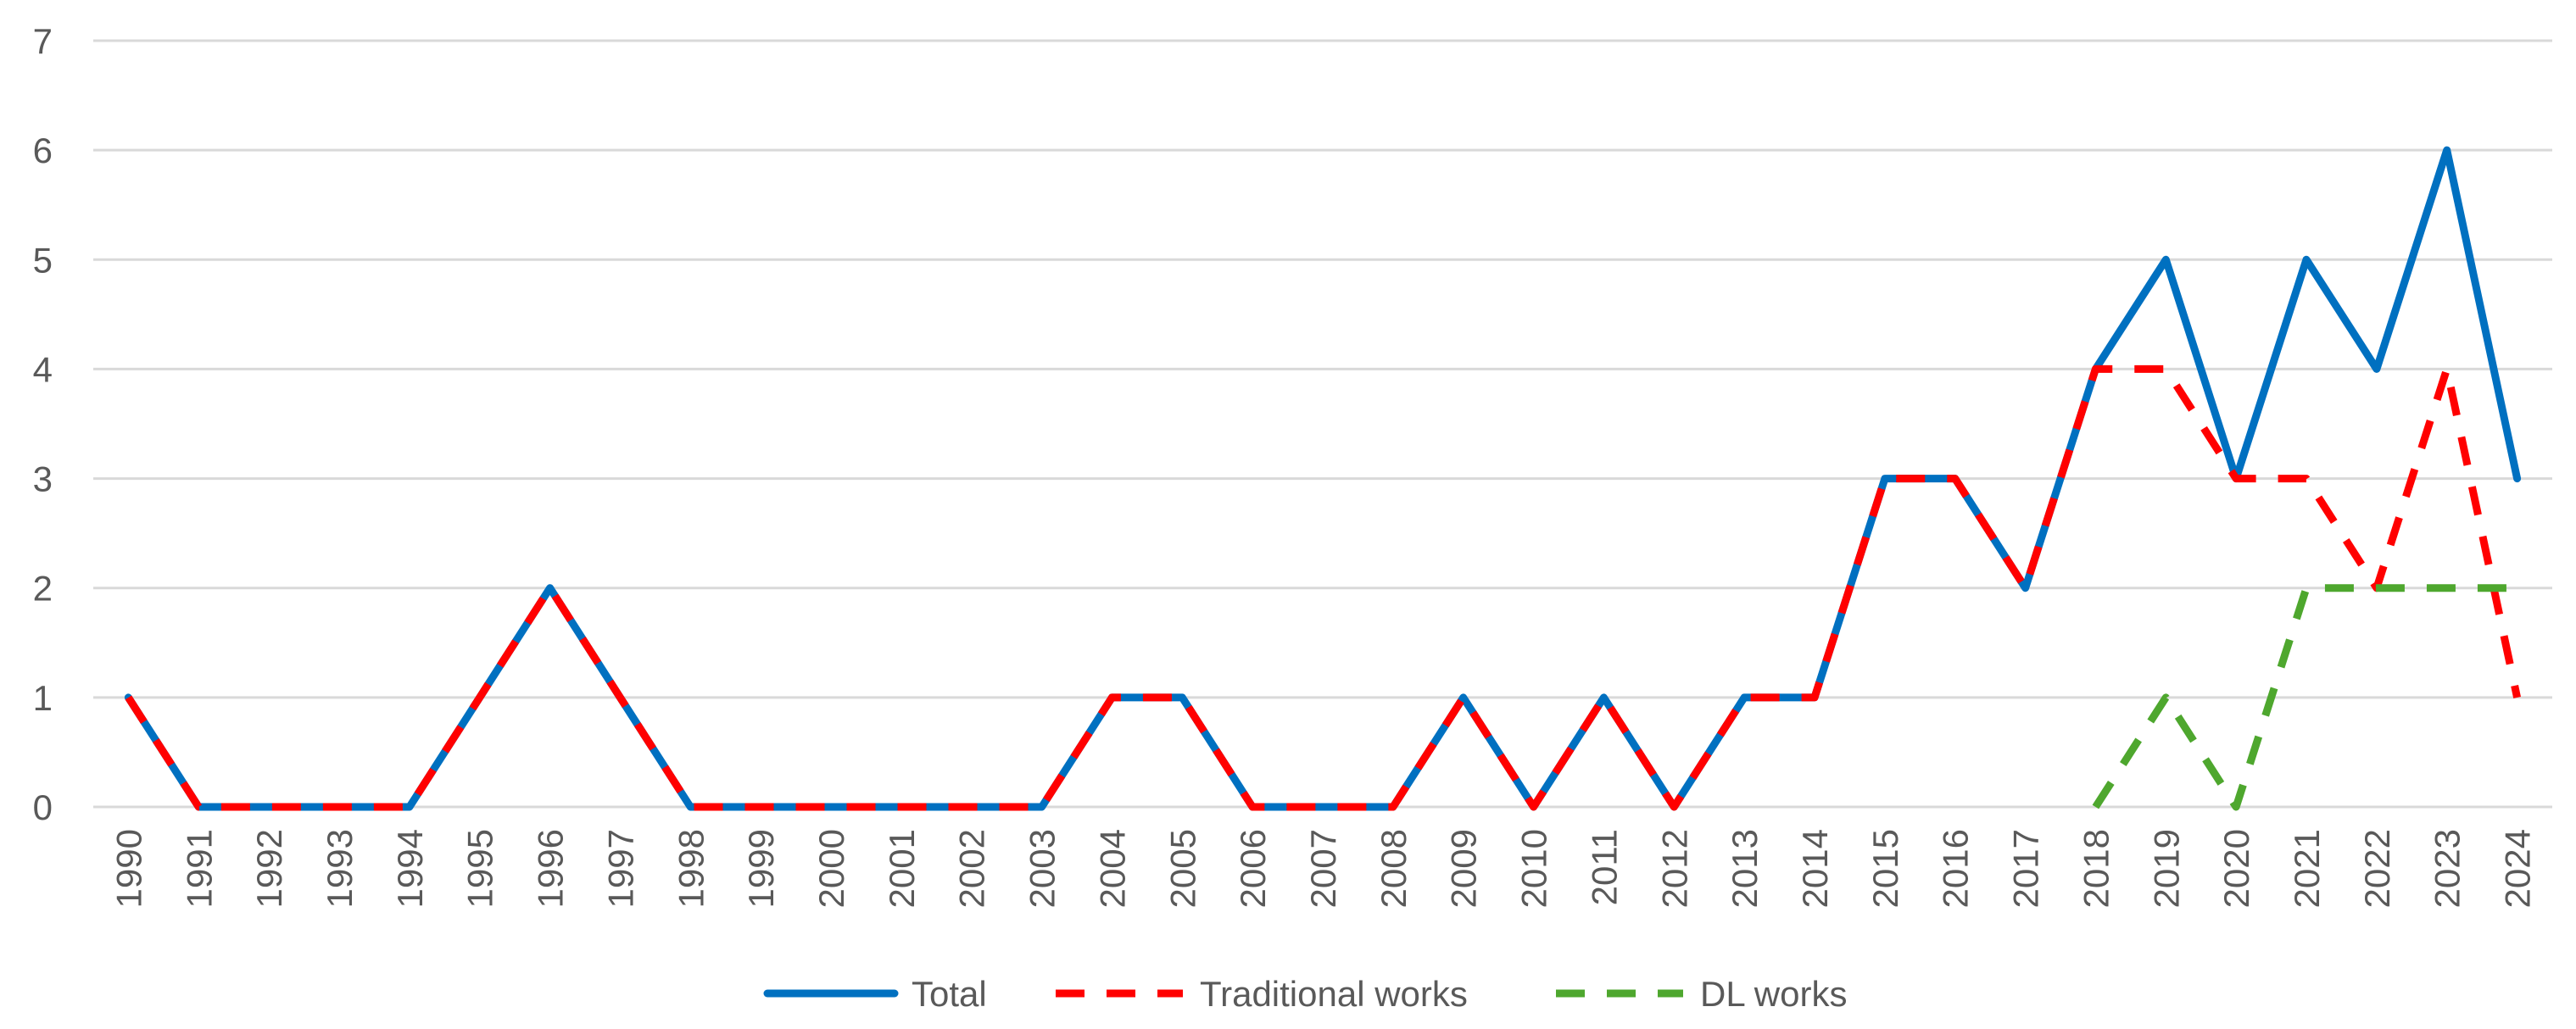 Image resolution: width=2576 pixels, height=1029 pixels. What do you see at coordinates (1745, 869) in the screenshot?
I see `x-tick-label: 2013` at bounding box center [1745, 869].